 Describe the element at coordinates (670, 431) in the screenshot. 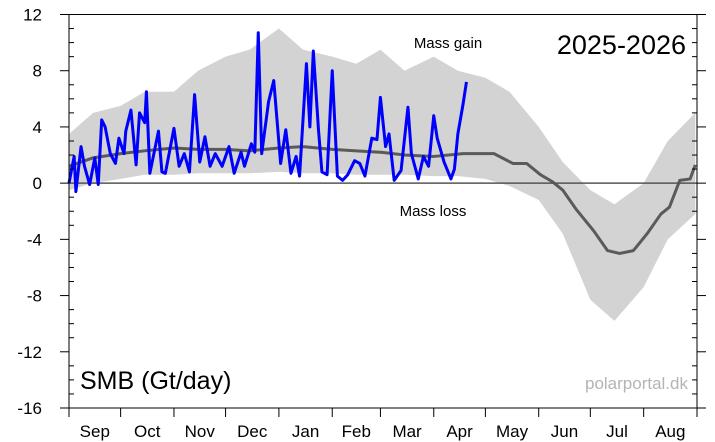

I see `x-tick-label: Aug` at that location.